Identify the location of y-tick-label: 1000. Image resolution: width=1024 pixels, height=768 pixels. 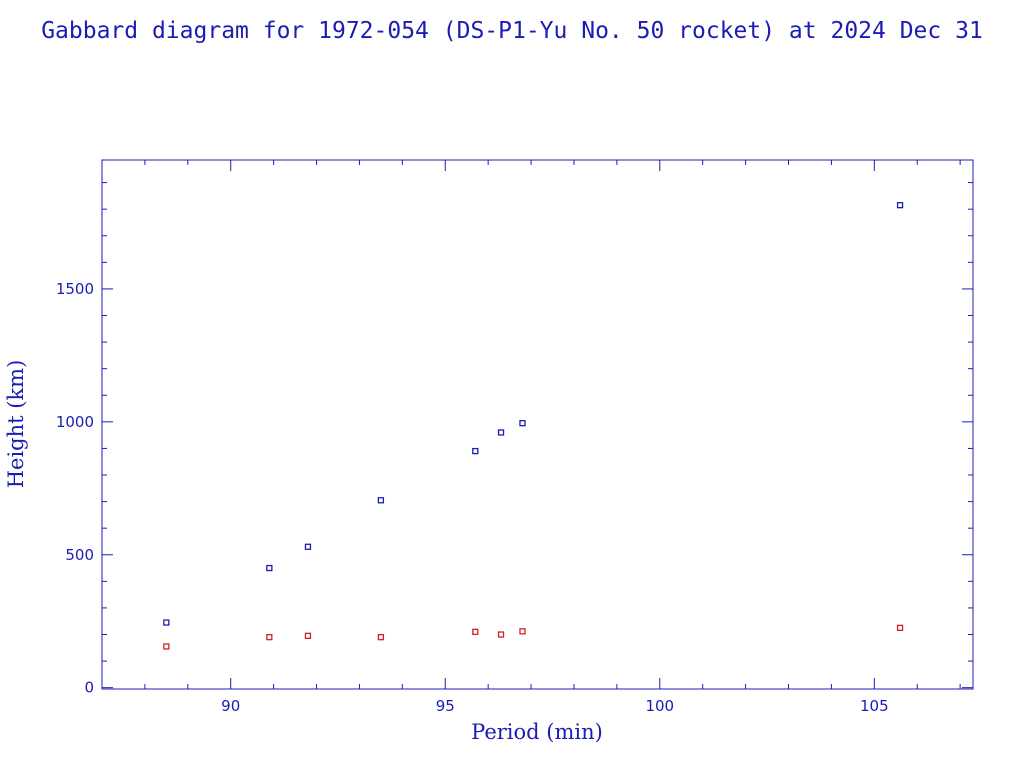
(75, 422).